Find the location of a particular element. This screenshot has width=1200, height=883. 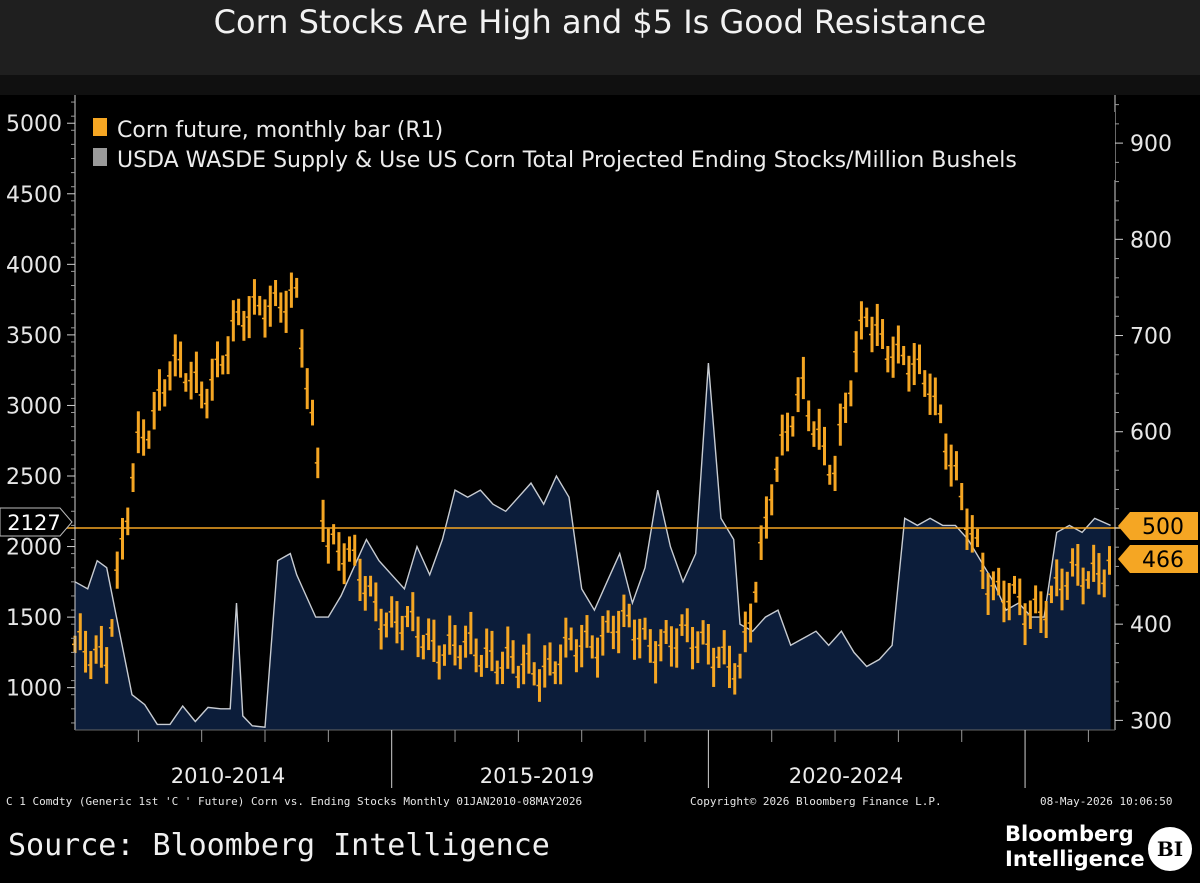

right-tick-label: 700 is located at coordinates (1151, 337).